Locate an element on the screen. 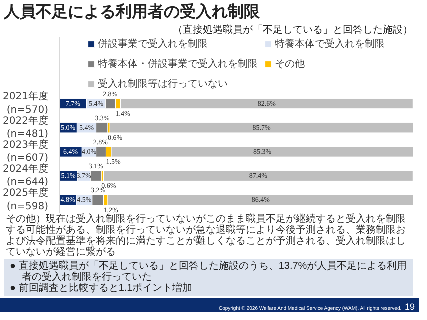  text: その他）現在は受入れ制限を行っていないがこのまま職員不足が継続すると受入れを制限する可能性がある、制限を行っていないが急な退職等により今後予測される、業務制限および法令配置基準を将来的に満たすことが難しくなることが予測される、受入れ制限はしていないが経営に繋がる is located at coordinates (206, 236).